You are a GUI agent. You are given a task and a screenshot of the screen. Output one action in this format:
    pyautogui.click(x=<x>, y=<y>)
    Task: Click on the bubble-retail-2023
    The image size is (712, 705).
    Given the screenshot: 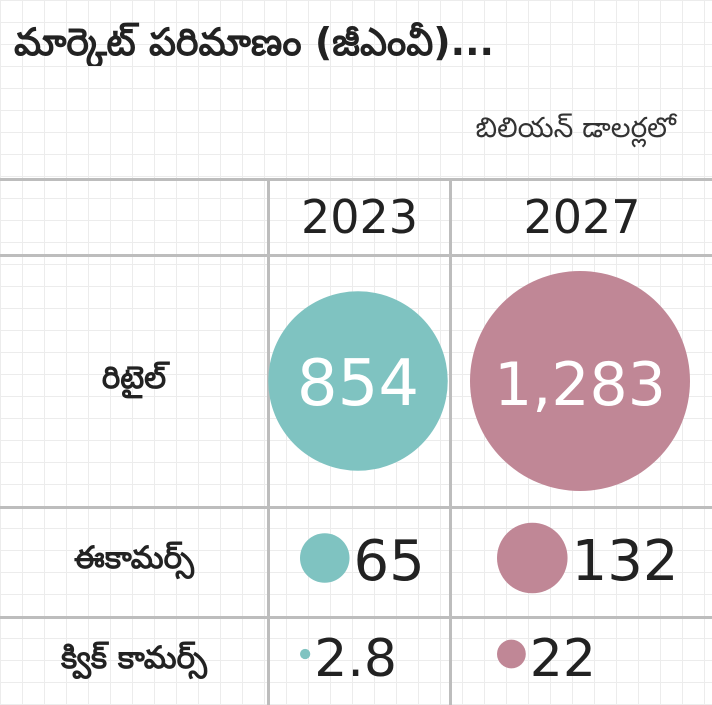 What is the action you would take?
    pyautogui.click(x=358, y=381)
    